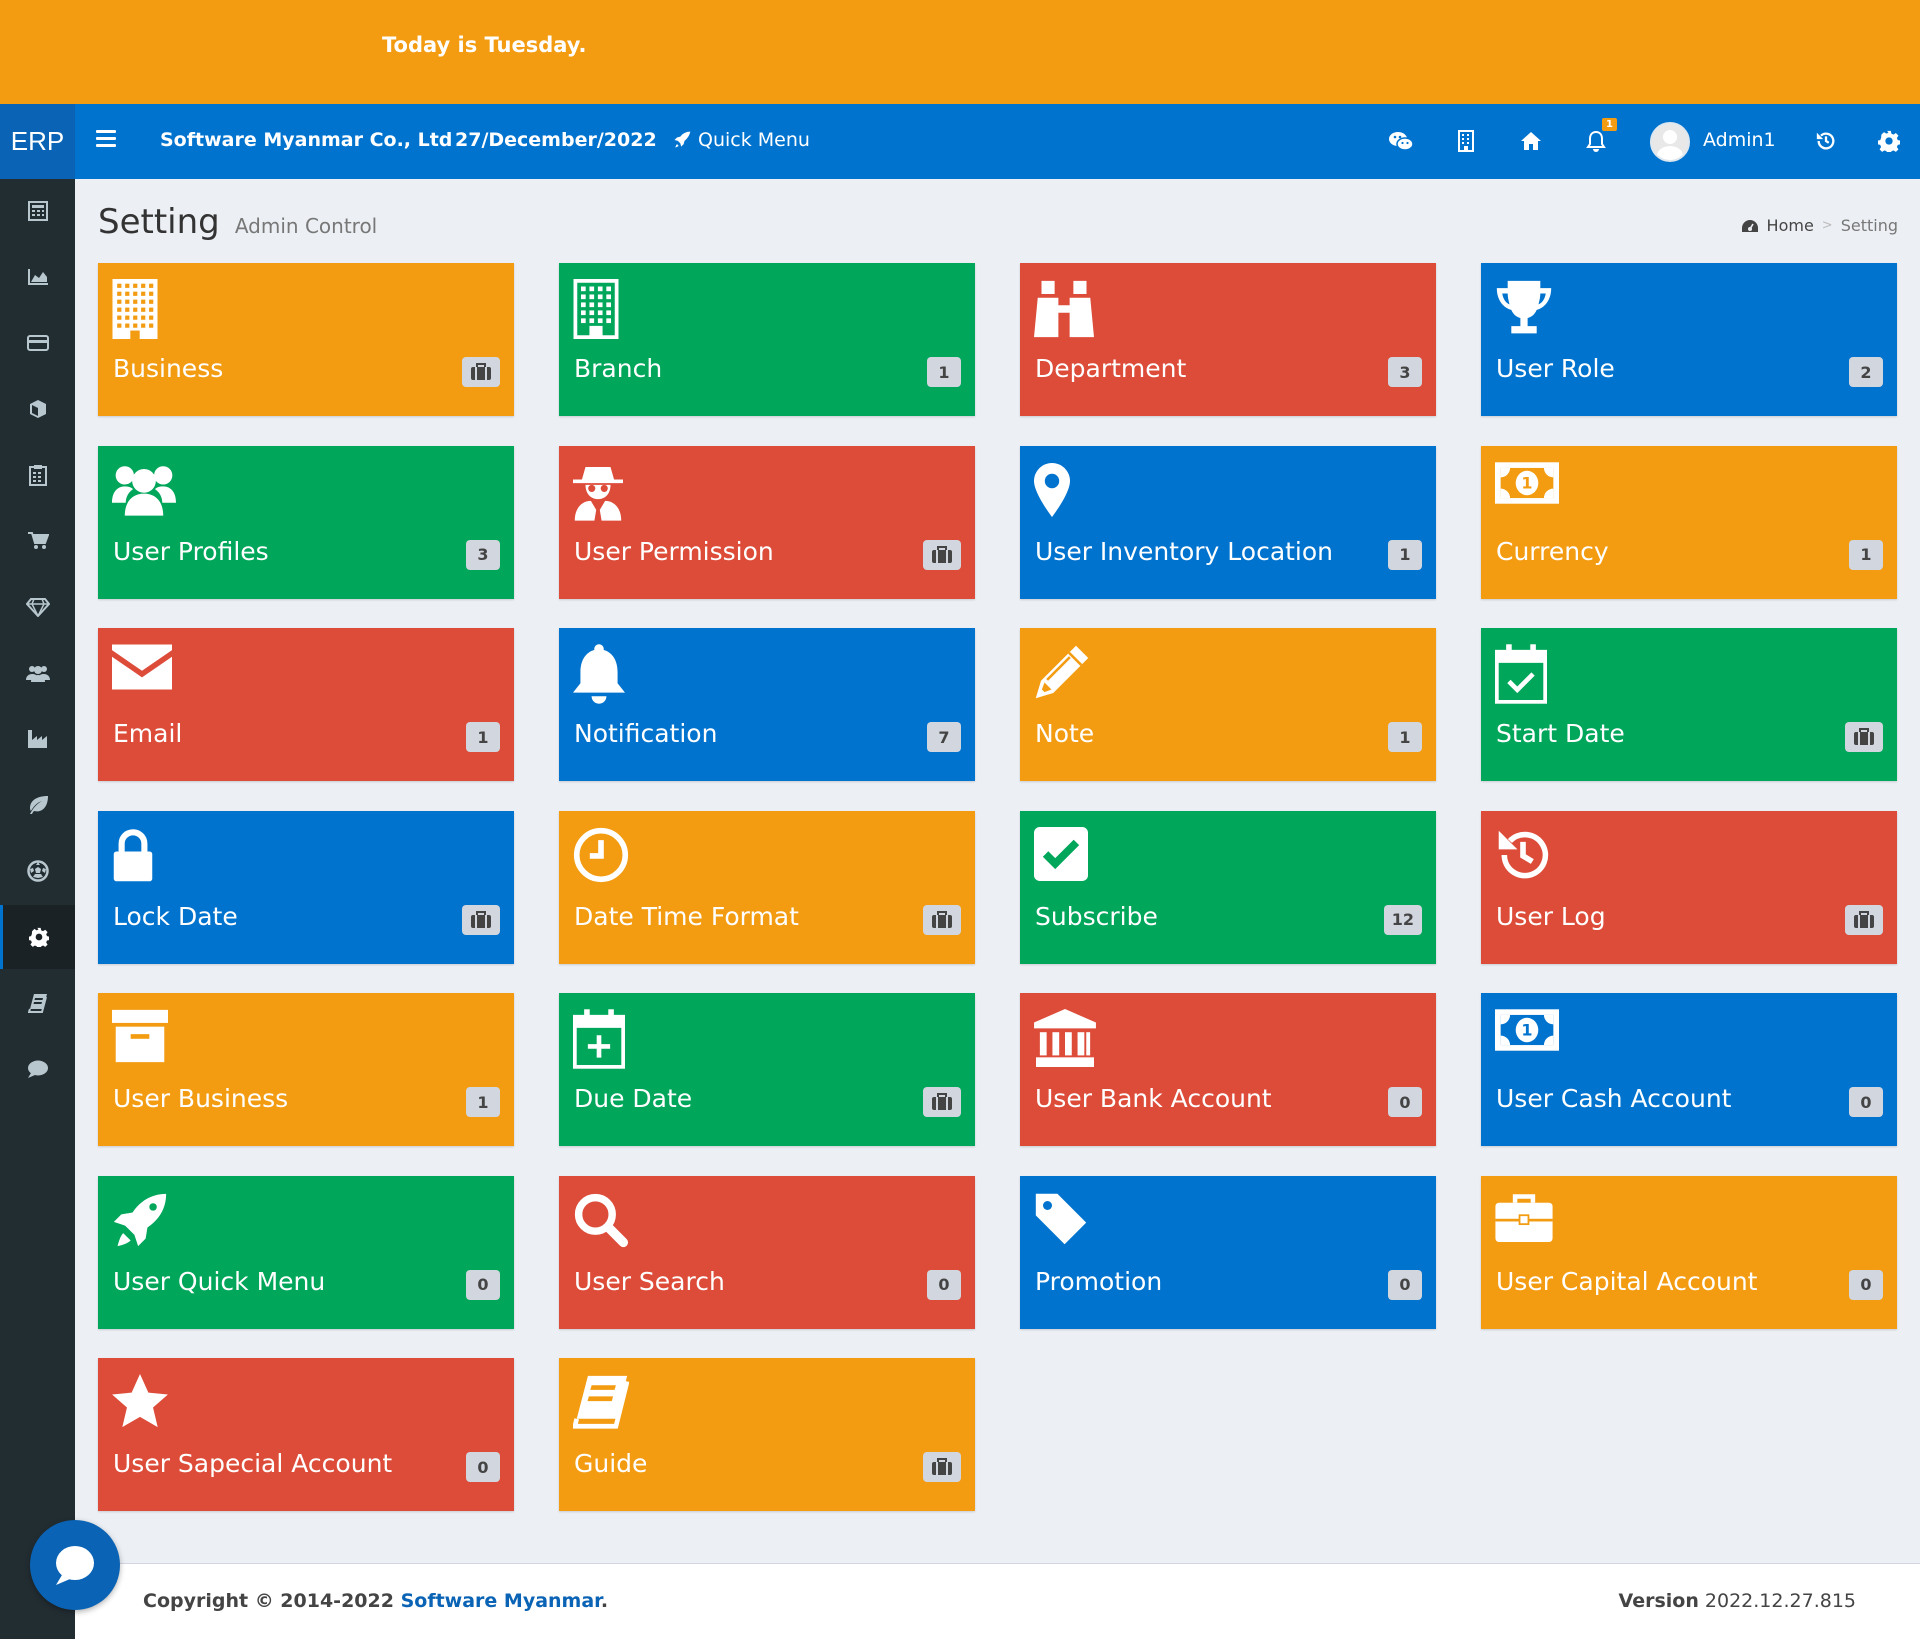 The image size is (1920, 1639). I want to click on sidebar-item-setting, so click(37, 937).